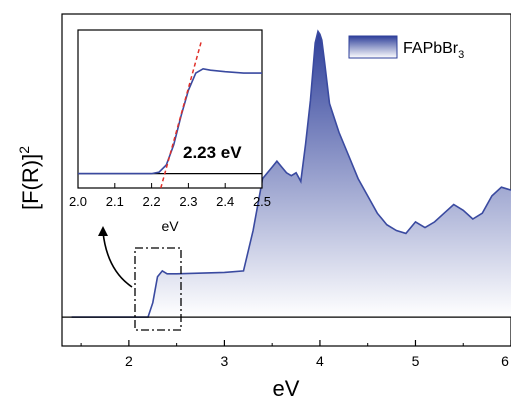 This screenshot has height=405, width=511. I want to click on x-tick-label: 3, so click(225, 361).